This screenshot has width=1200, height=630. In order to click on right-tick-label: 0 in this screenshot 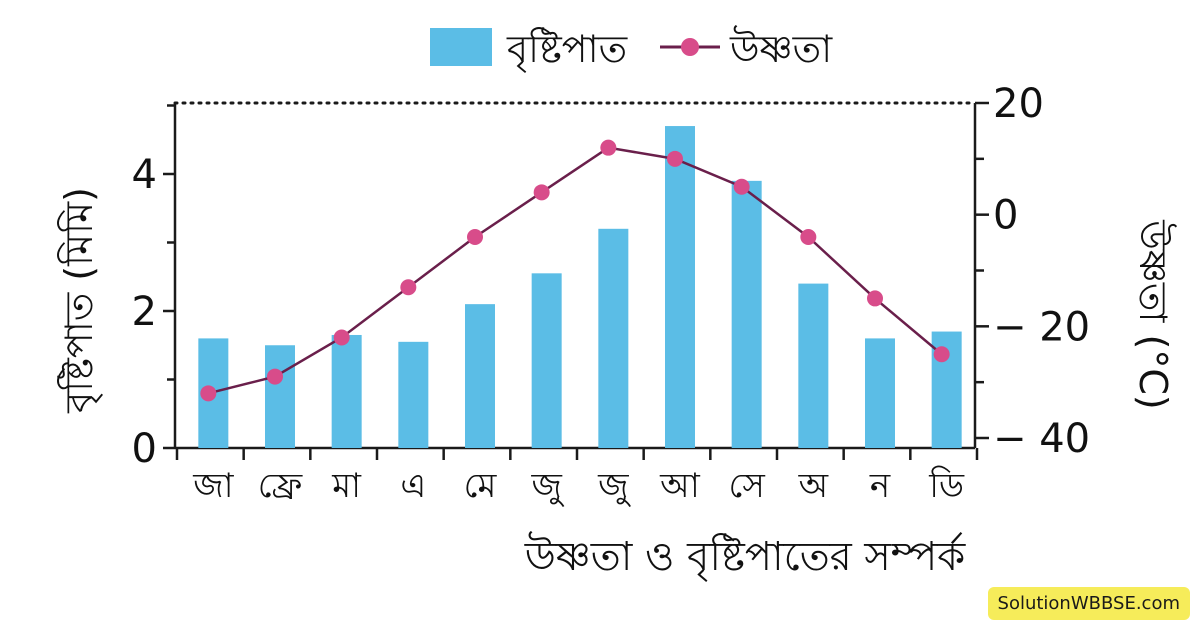, I will do `click(1005, 216)`.